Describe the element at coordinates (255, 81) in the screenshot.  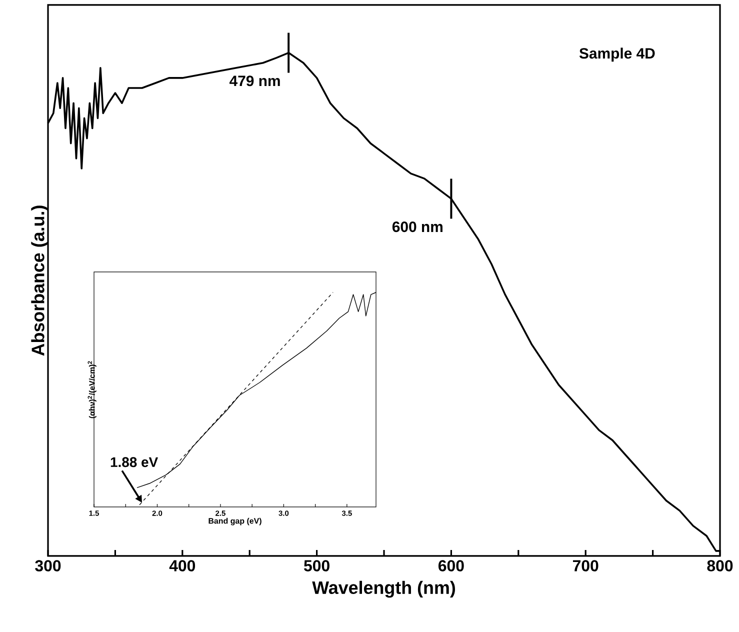
I see `annotation: 479 nm` at that location.